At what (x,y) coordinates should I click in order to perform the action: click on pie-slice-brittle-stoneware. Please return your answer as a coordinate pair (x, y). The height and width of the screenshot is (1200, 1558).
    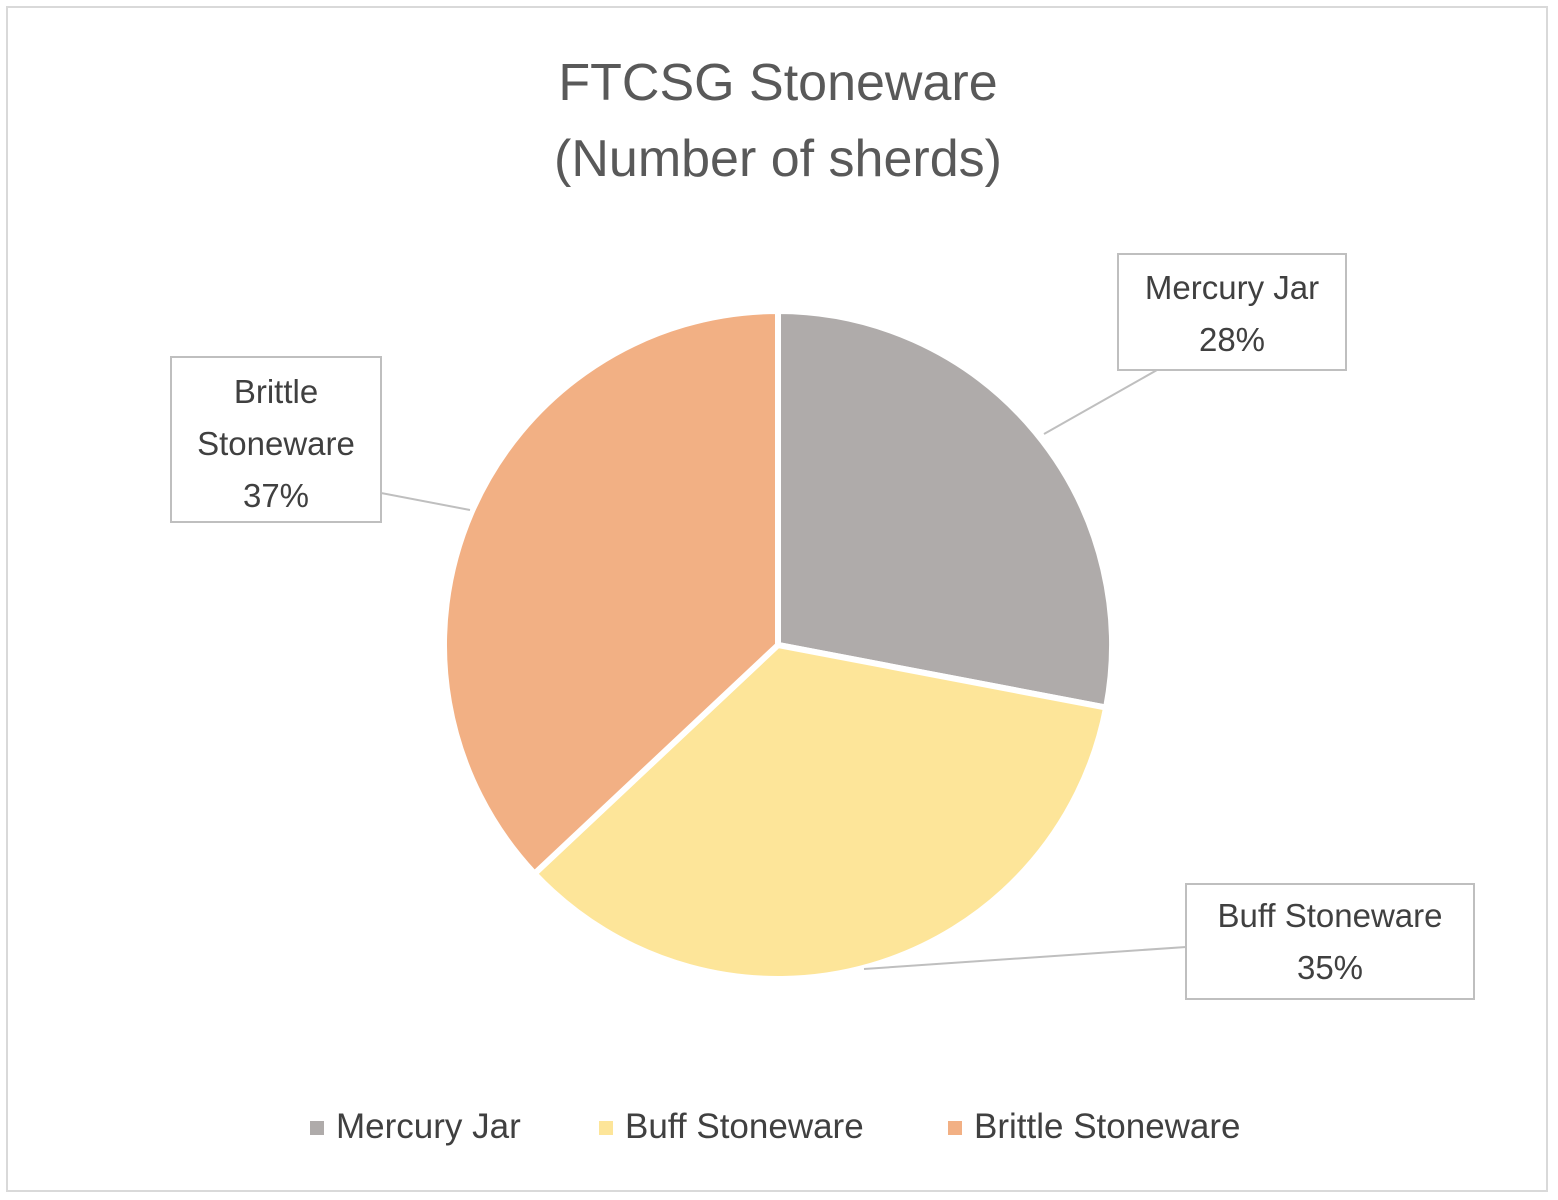
    Looking at the image, I should click on (611, 592).